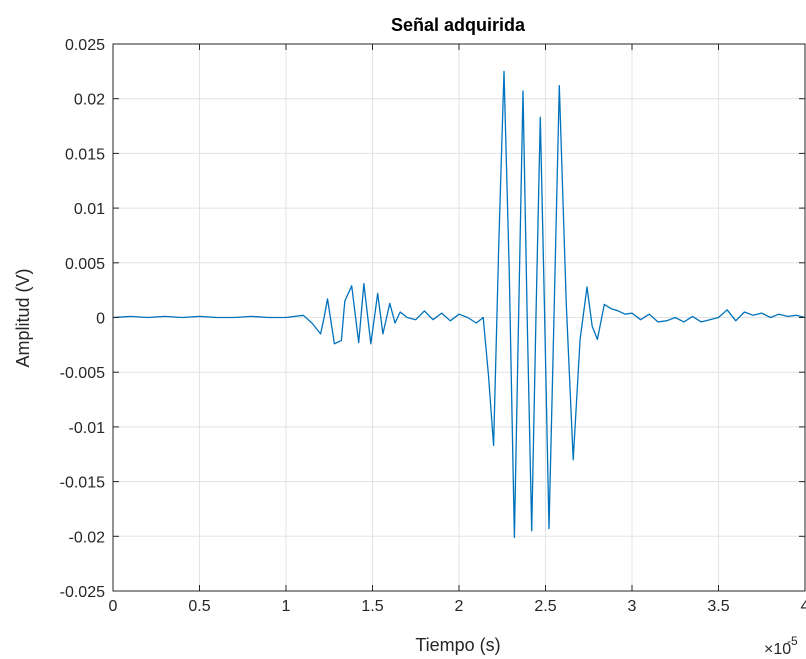 The height and width of the screenshot is (659, 806). Describe the element at coordinates (23, 317) in the screenshot. I see `y-axis-label: Amplitud (V)` at that location.